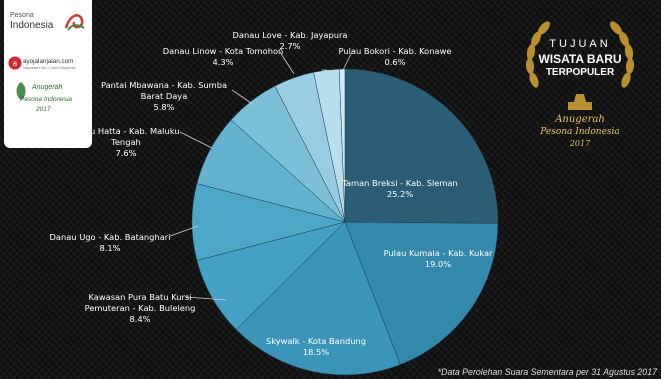 Image resolution: width=661 pixels, height=379 pixels. Describe the element at coordinates (109, 237) in the screenshot. I see `slice-name-text: Danau Ugo - Kab. Batanghari` at that location.